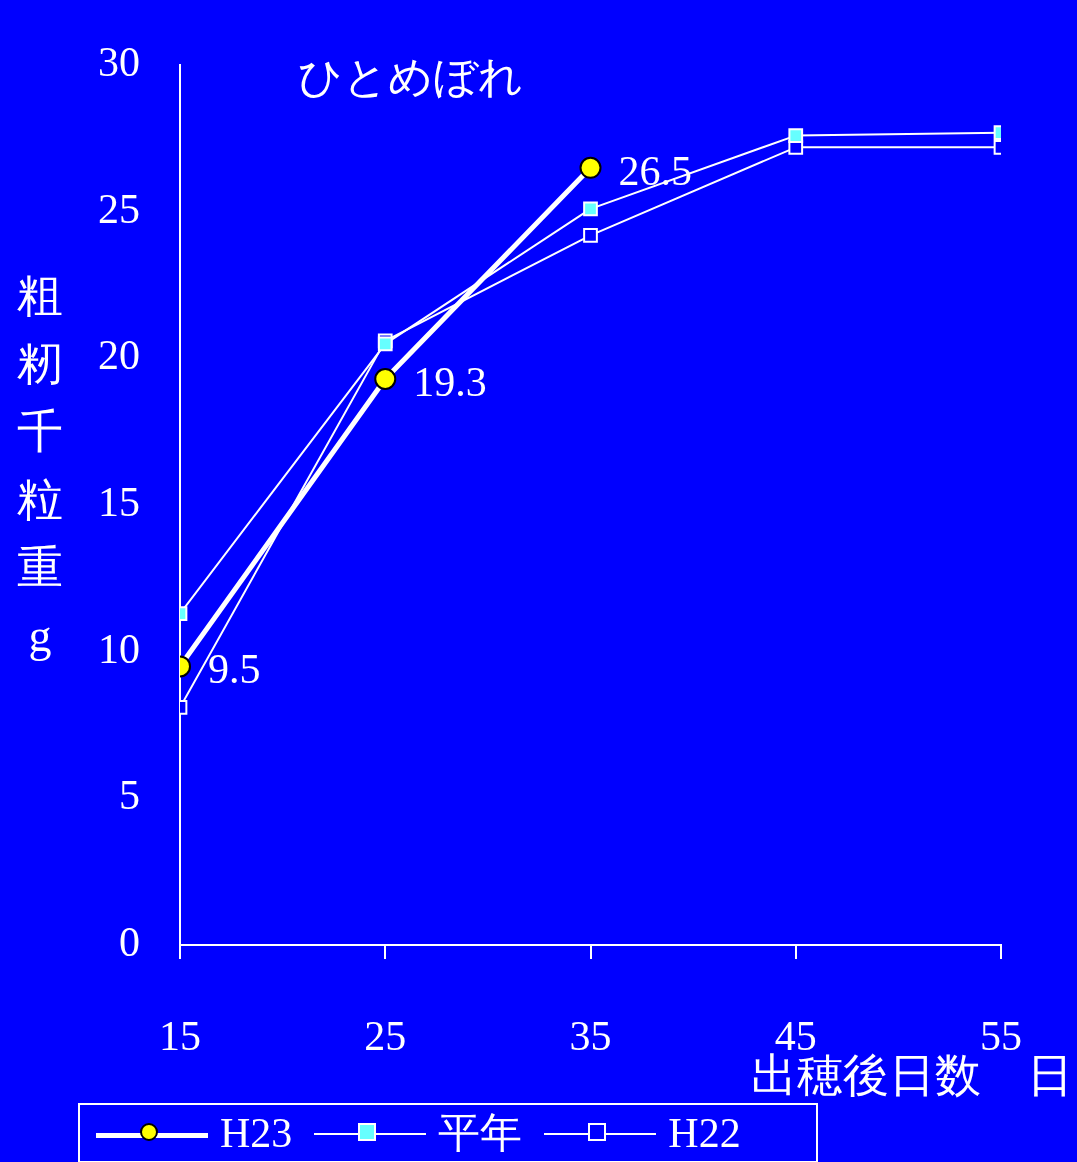  Describe the element at coordinates (450, 382) in the screenshot. I see `data-label: 19.3` at that location.